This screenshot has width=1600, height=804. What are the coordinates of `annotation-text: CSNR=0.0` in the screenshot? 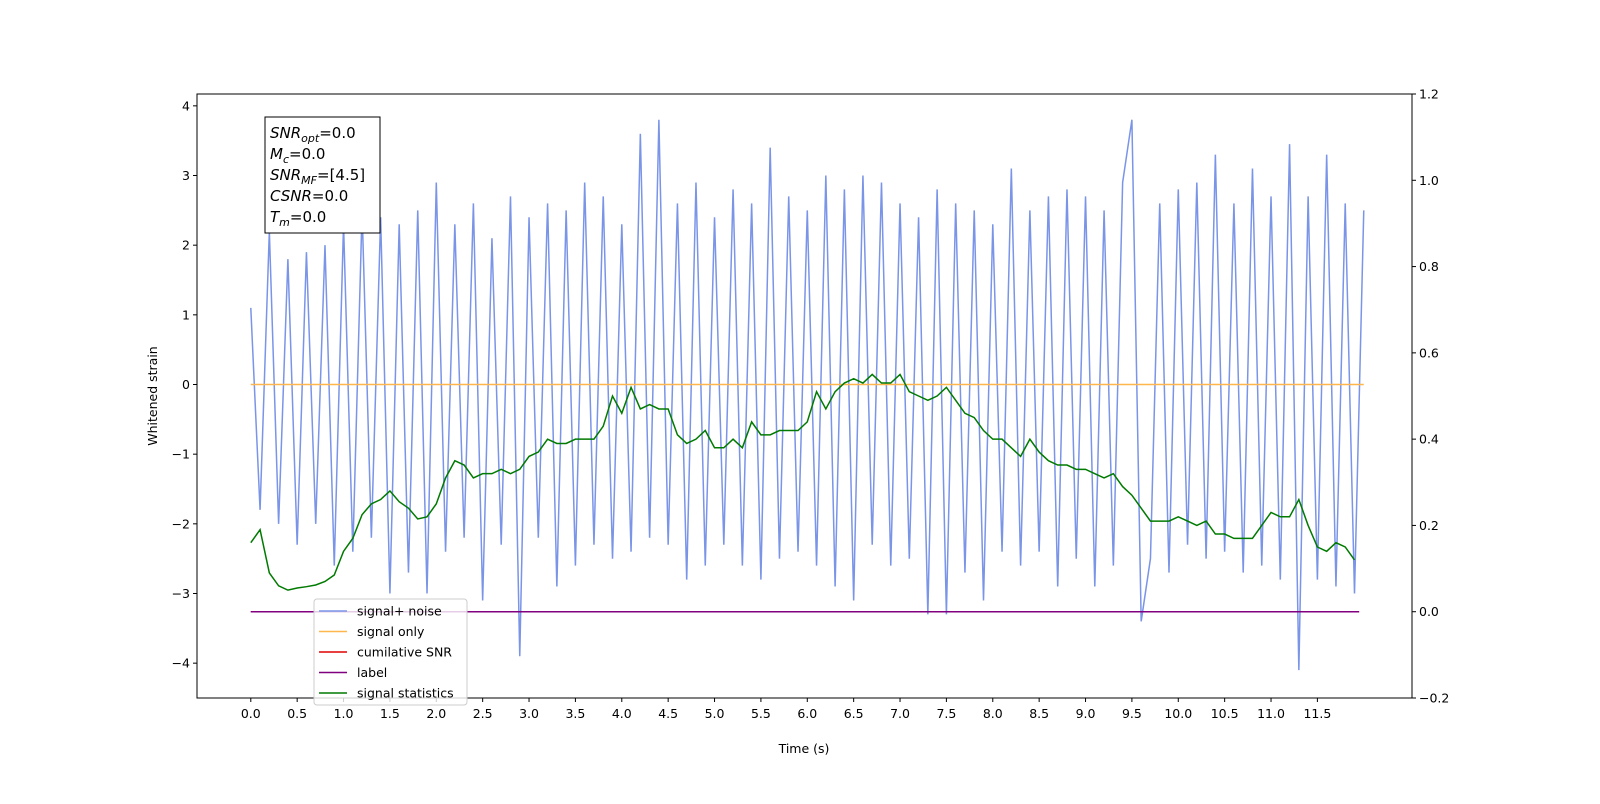 It's located at (309, 196).